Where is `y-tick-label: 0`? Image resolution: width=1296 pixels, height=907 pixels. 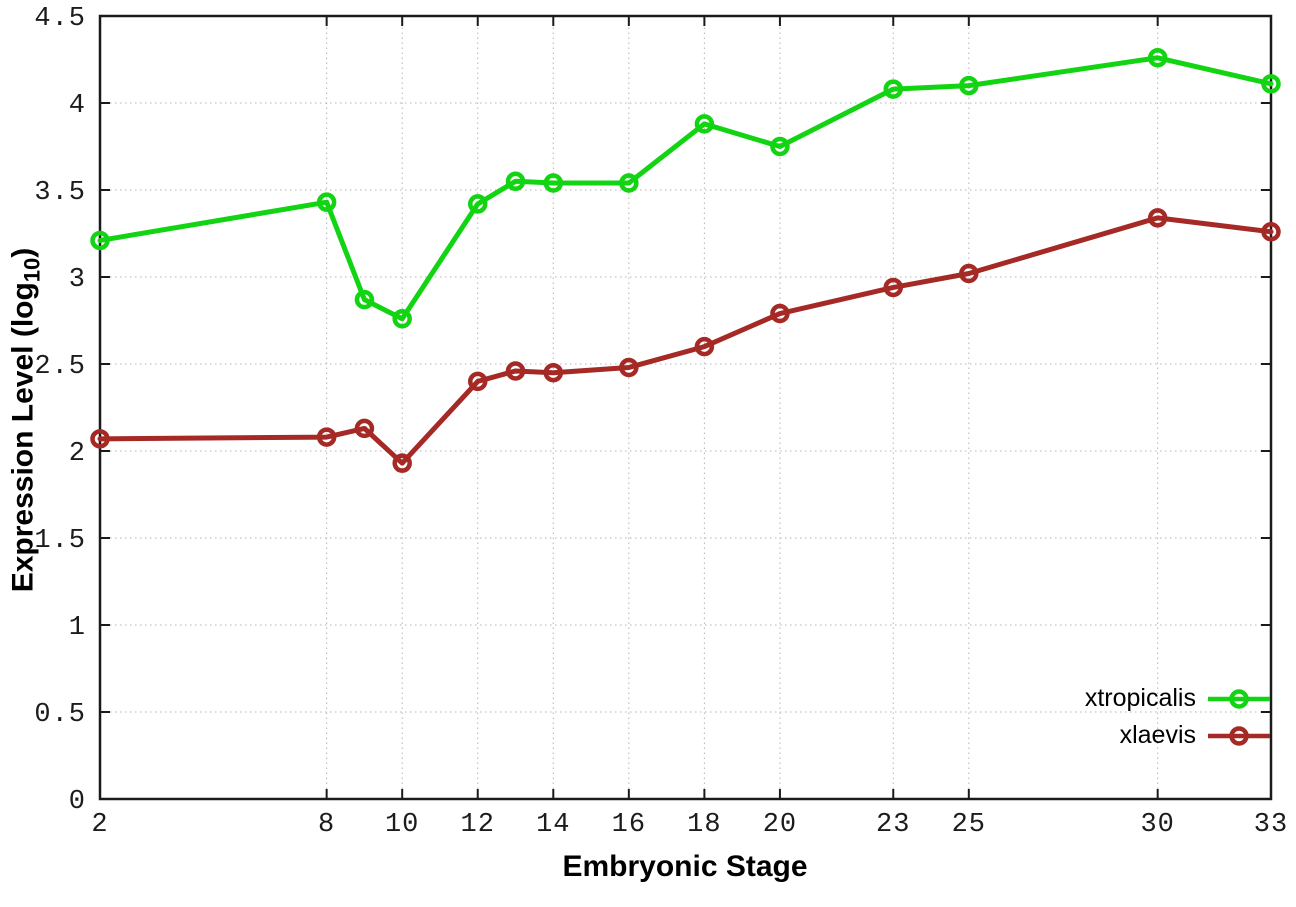
y-tick-label: 0 is located at coordinates (77, 802).